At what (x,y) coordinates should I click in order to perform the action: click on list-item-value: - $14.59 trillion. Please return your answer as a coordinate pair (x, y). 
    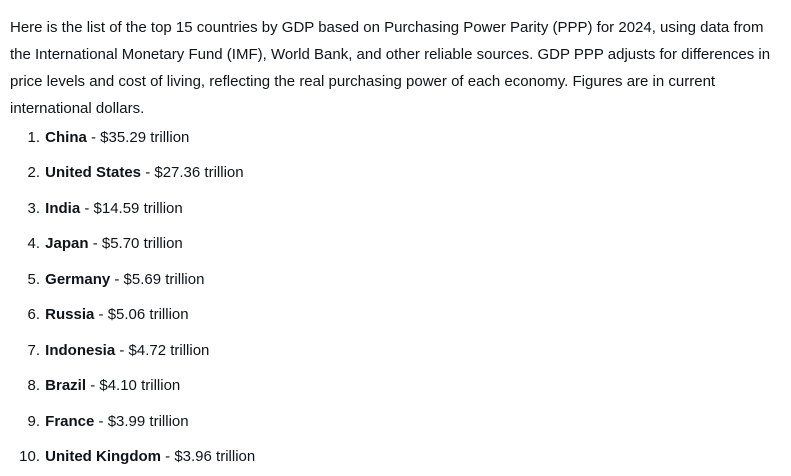
    Looking at the image, I should click on (133, 208).